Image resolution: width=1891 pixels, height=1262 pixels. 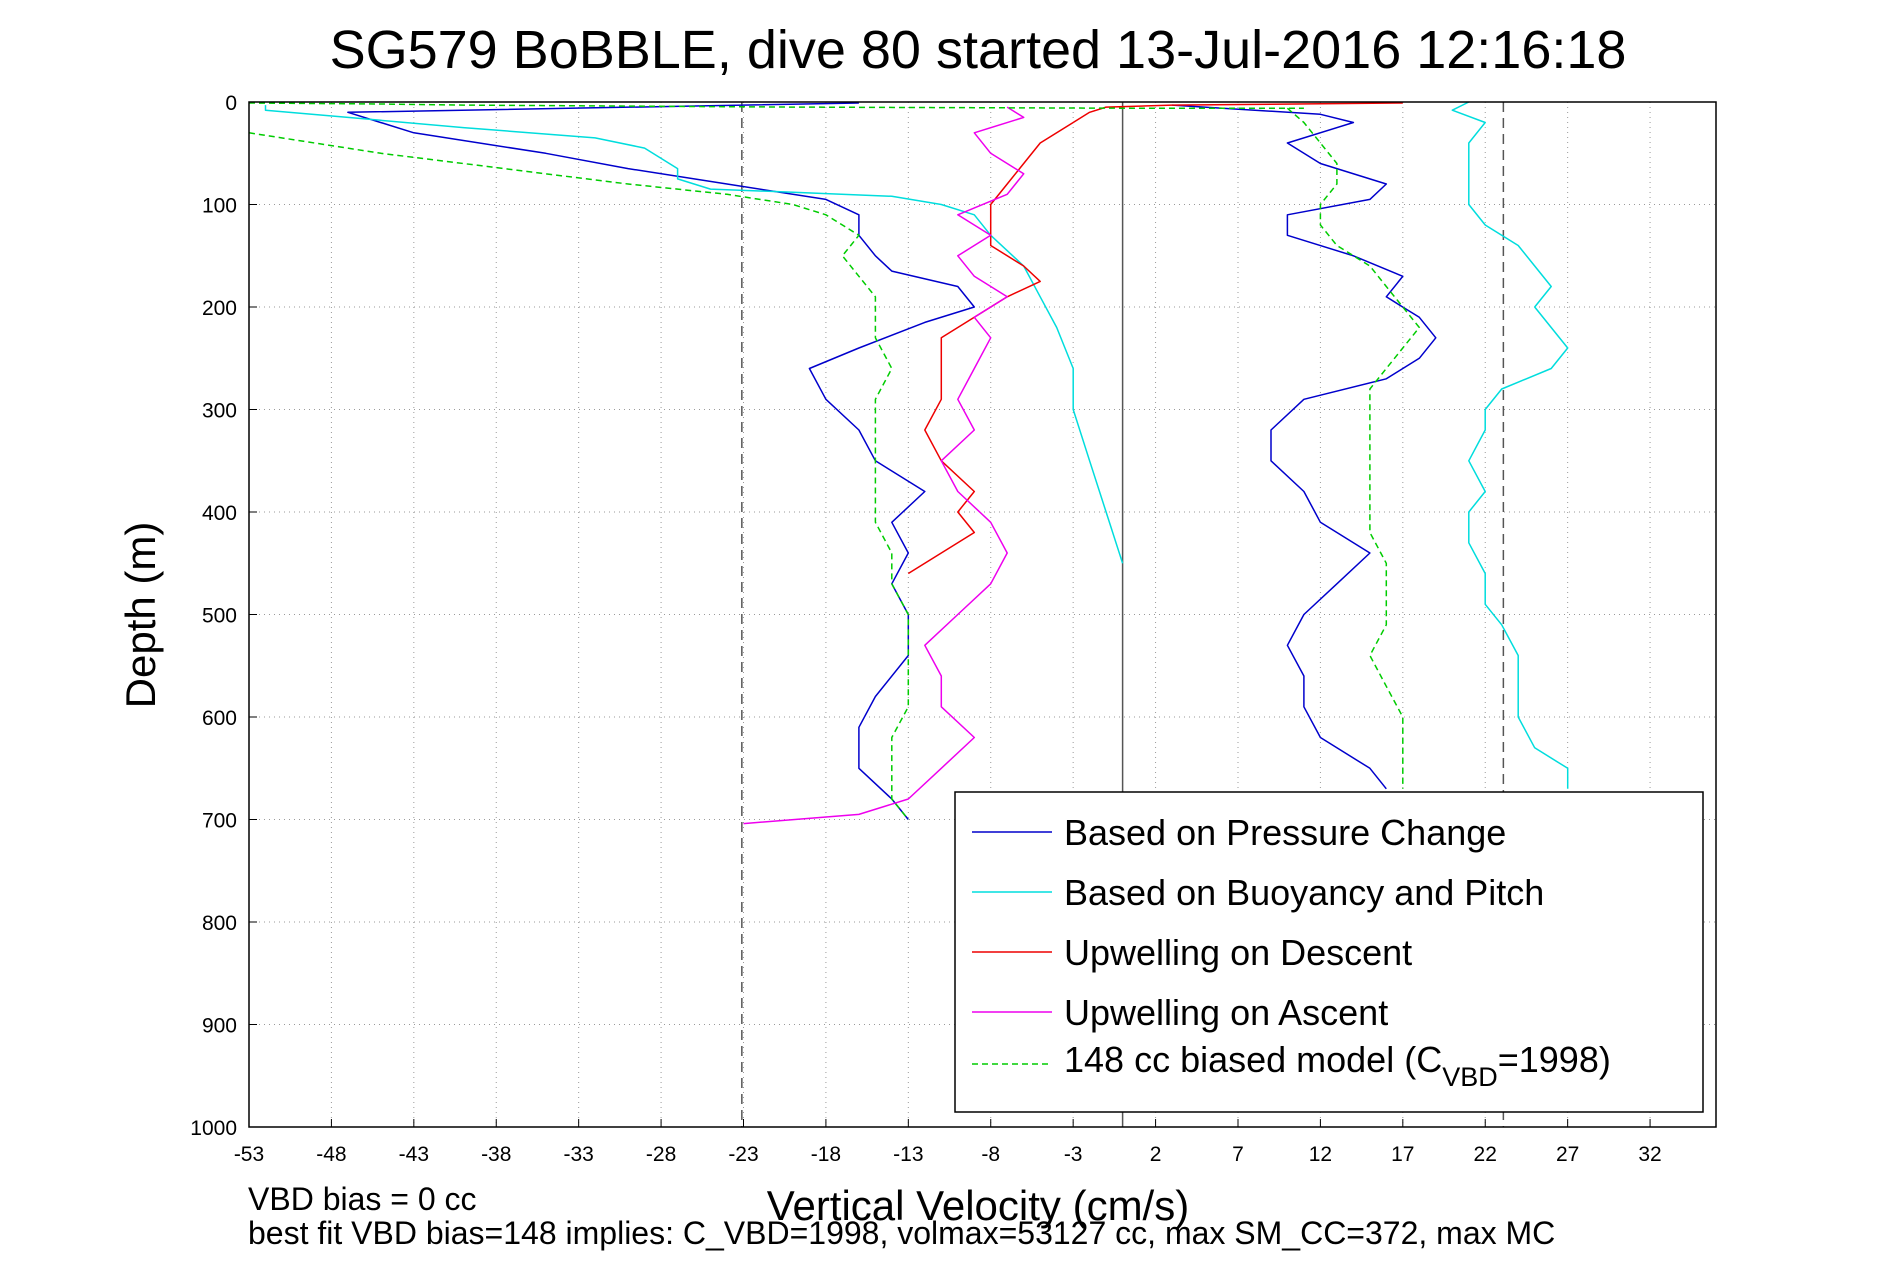 I want to click on x-tick-label: -18, so click(x=826, y=1154).